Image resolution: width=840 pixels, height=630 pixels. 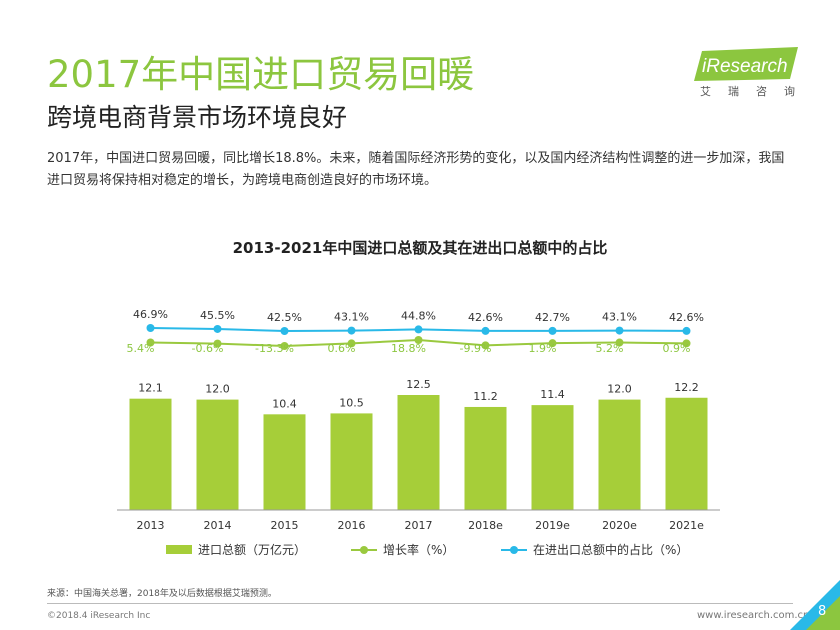 What do you see at coordinates (261, 74) in the screenshot?
I see `page-title: 2017年中国进口贸易回暖` at bounding box center [261, 74].